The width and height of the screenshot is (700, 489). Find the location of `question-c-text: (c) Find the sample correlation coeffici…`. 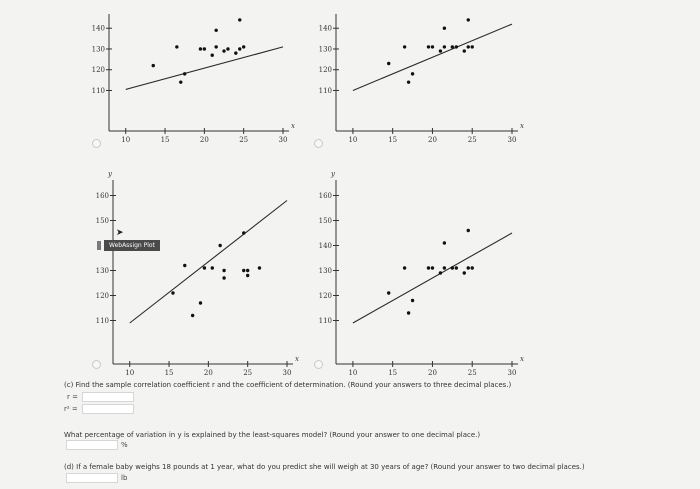

question-c-text: (c) Find the sample correlation coeffici… is located at coordinates (288, 385).